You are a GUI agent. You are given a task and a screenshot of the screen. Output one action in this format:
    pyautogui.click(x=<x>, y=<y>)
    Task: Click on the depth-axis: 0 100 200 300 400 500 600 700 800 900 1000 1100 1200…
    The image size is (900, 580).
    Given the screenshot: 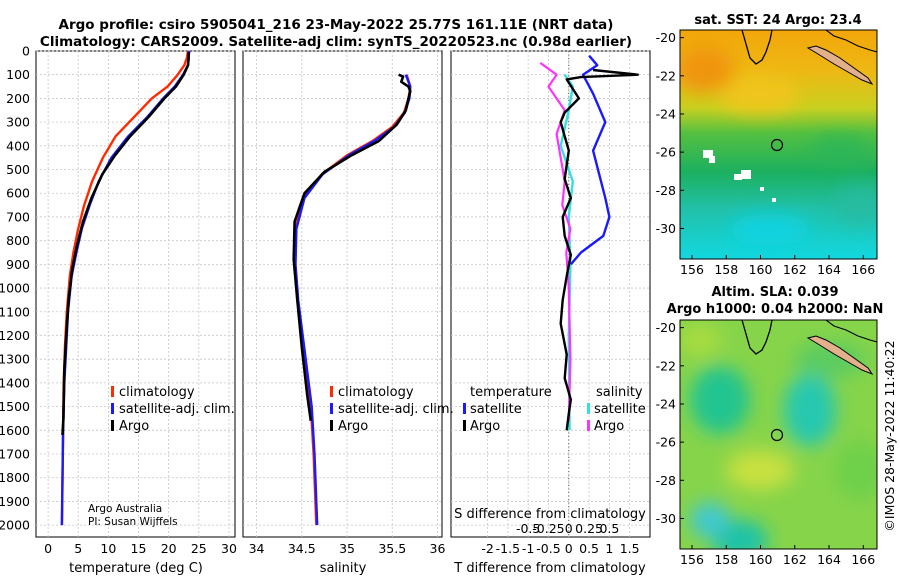 What is the action you would take?
    pyautogui.click(x=15, y=288)
    